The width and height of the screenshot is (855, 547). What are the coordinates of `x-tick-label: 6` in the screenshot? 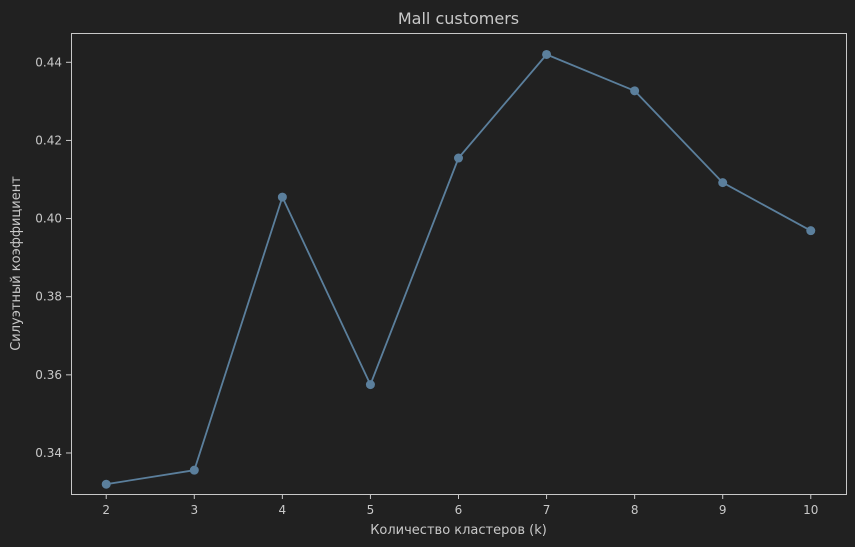 It's located at (459, 510).